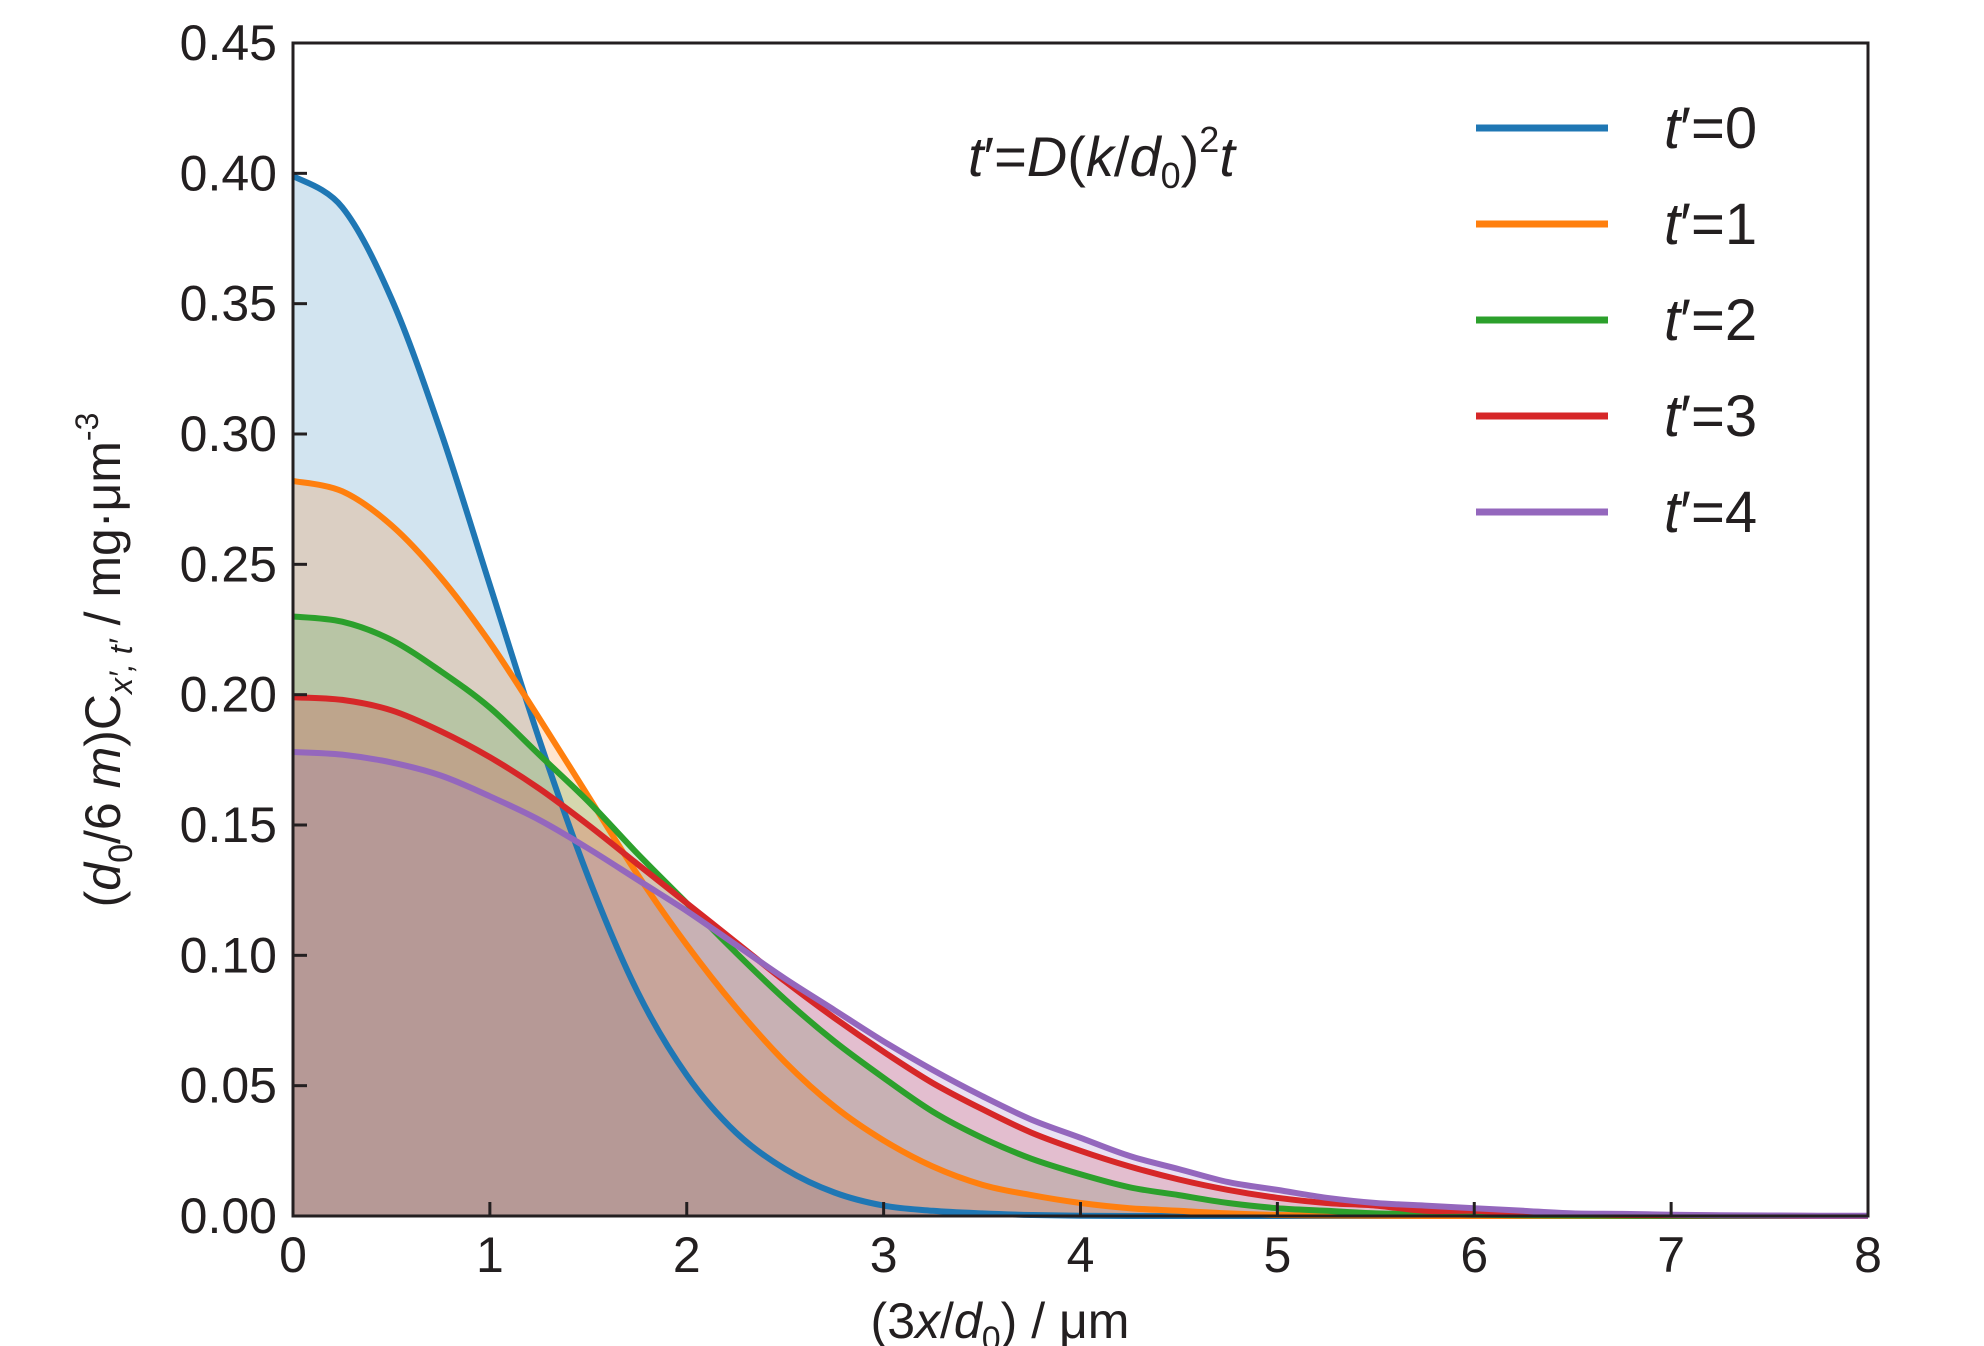  Describe the element at coordinates (1710, 128) in the screenshot. I see `legend-label-0: t′=0` at that location.